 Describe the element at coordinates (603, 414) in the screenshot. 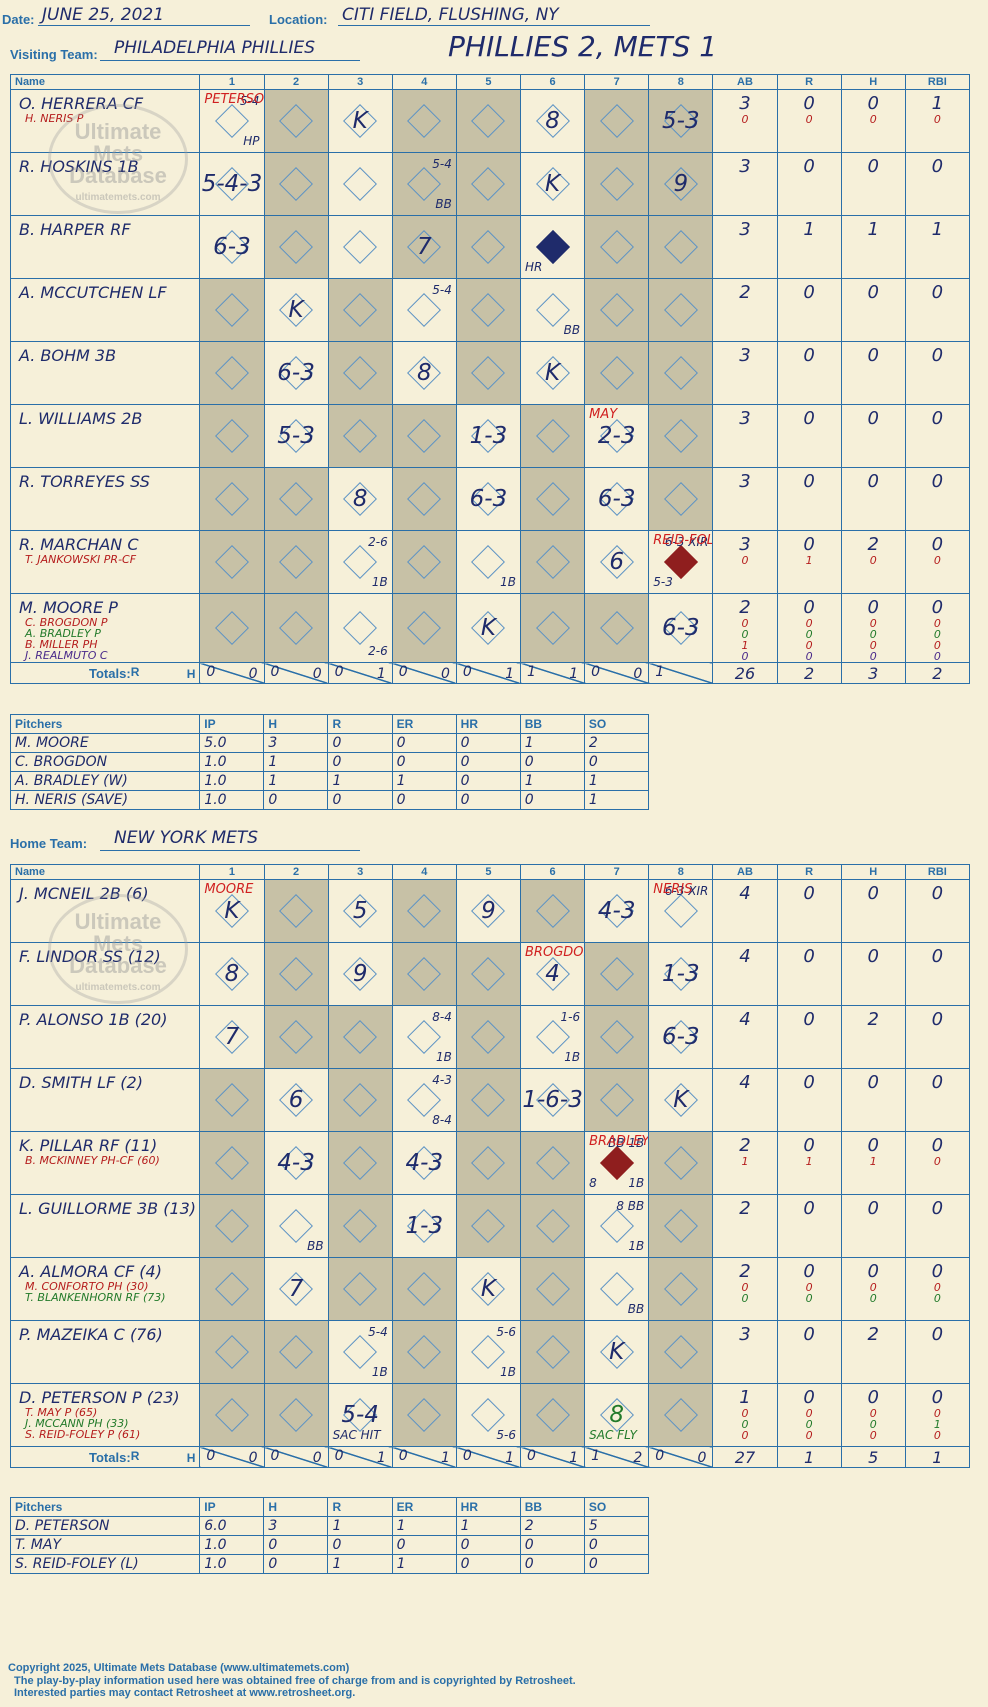

I see `pitching-change: MAY` at that location.